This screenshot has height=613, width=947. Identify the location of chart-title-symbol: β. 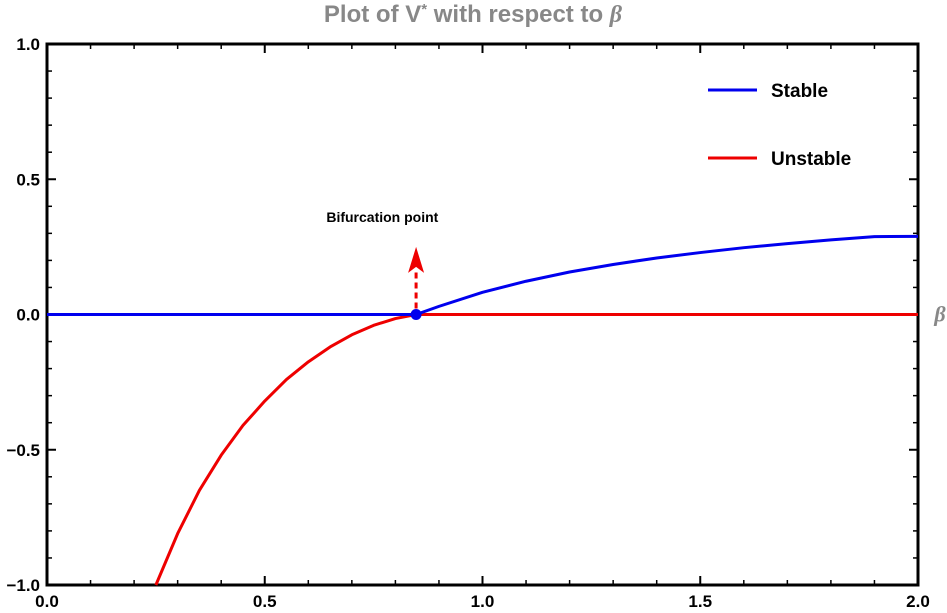
(616, 15).